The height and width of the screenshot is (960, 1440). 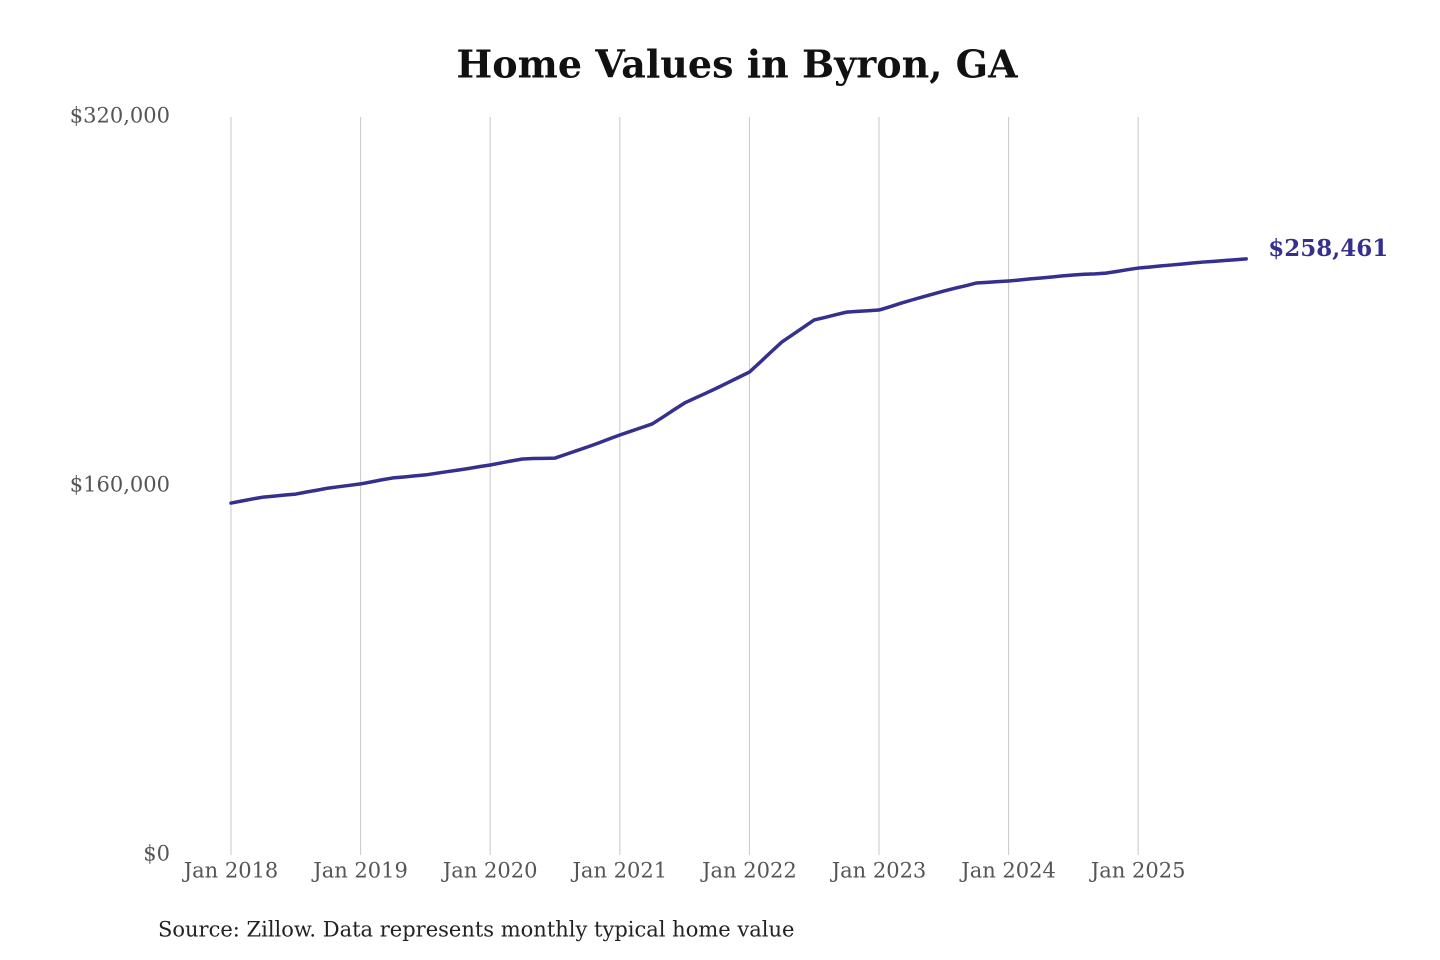 I want to click on y-tick-label: $320,000, so click(x=120, y=116).